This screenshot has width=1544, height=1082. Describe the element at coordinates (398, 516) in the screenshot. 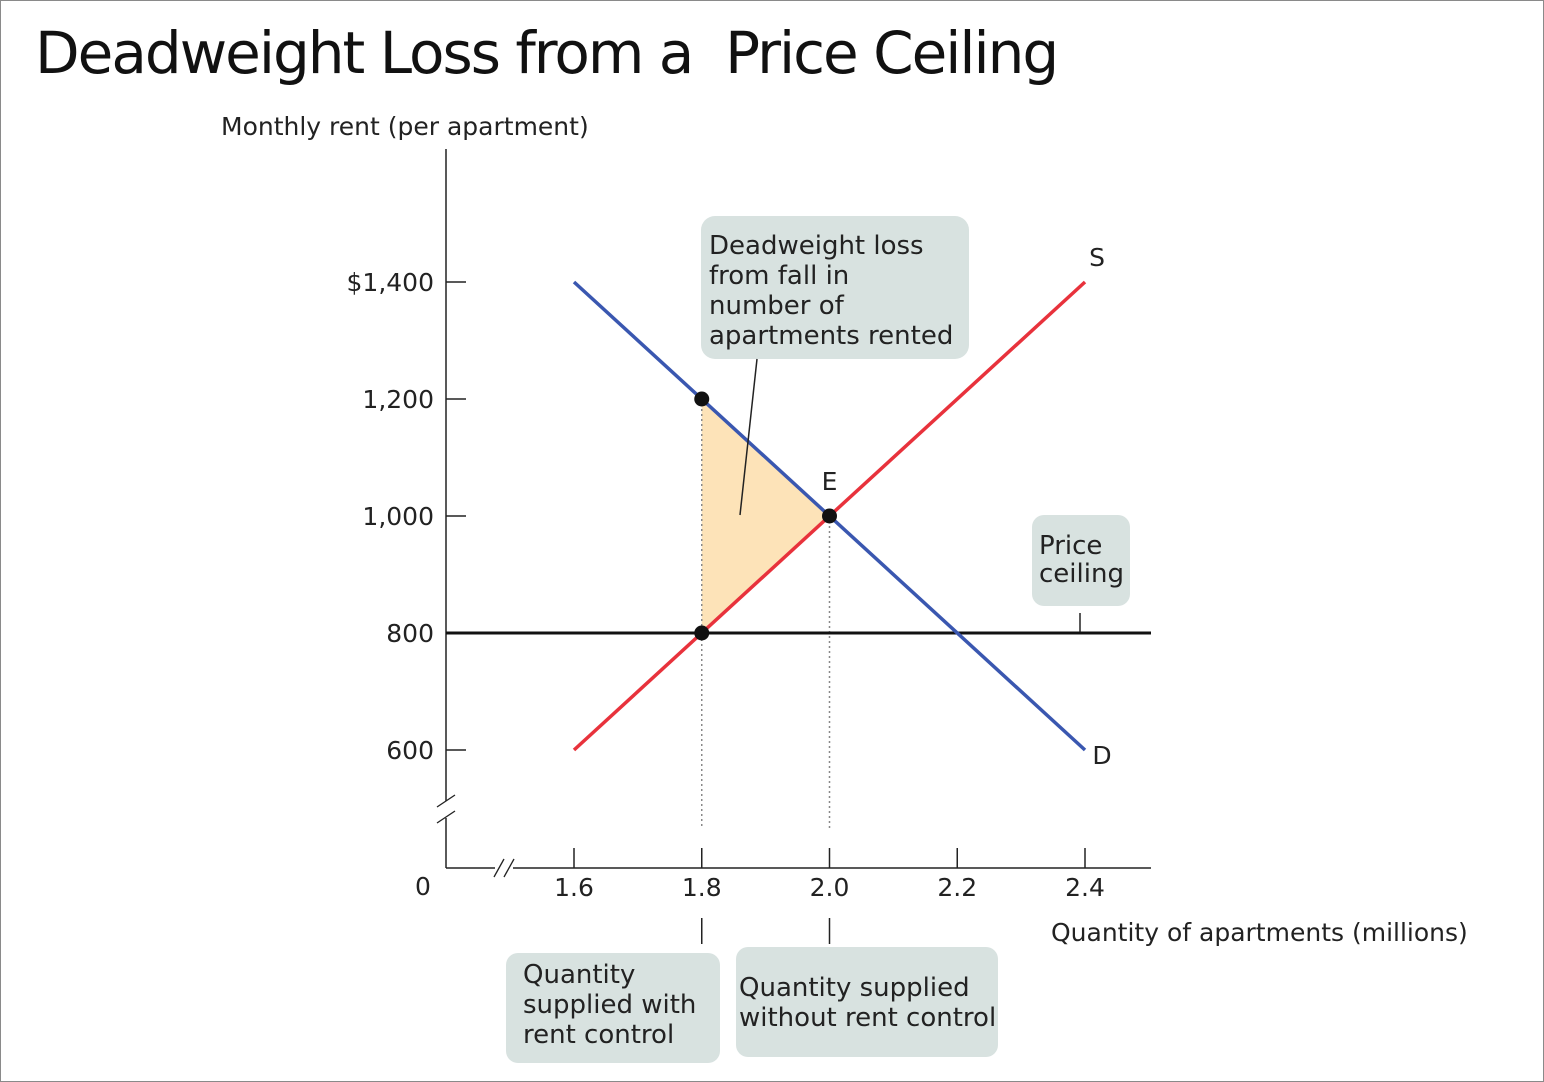

I see `y-tick-label: 1,000` at that location.